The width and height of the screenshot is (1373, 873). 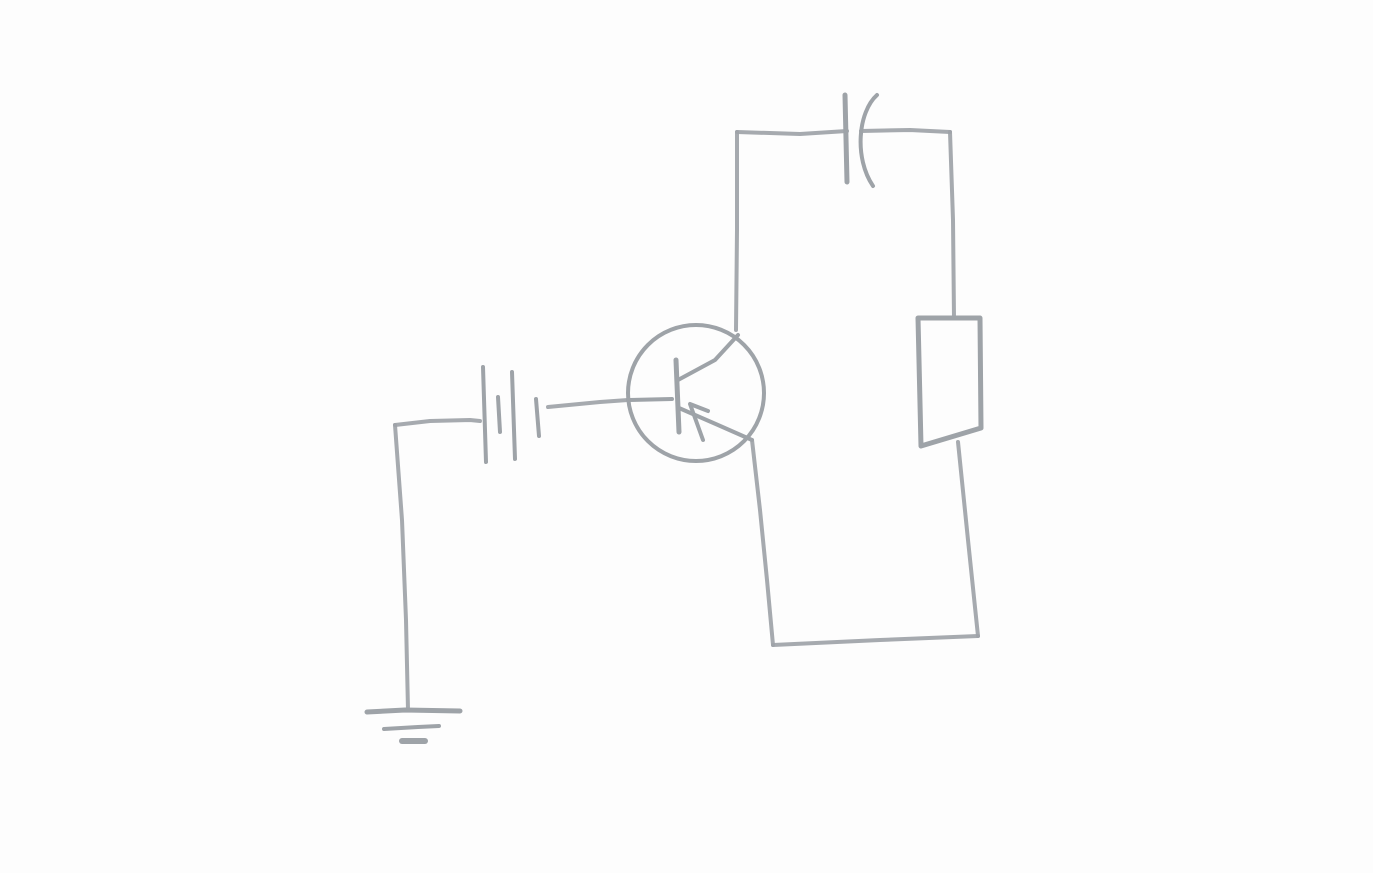 What do you see at coordinates (736, 231) in the screenshot?
I see `wire-collector-up` at bounding box center [736, 231].